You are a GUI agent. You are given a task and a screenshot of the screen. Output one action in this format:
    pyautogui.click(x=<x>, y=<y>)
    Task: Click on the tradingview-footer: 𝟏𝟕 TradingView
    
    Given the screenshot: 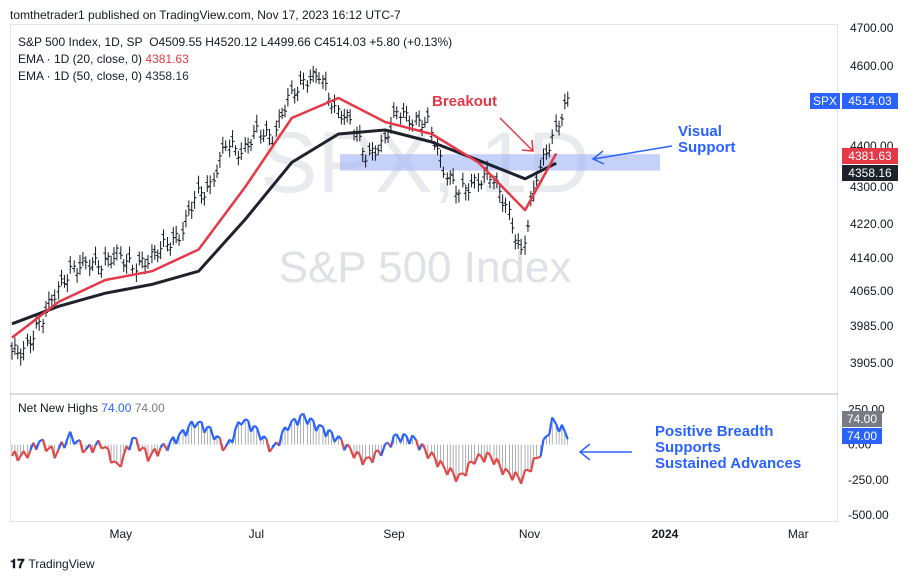 What is the action you would take?
    pyautogui.click(x=52, y=564)
    